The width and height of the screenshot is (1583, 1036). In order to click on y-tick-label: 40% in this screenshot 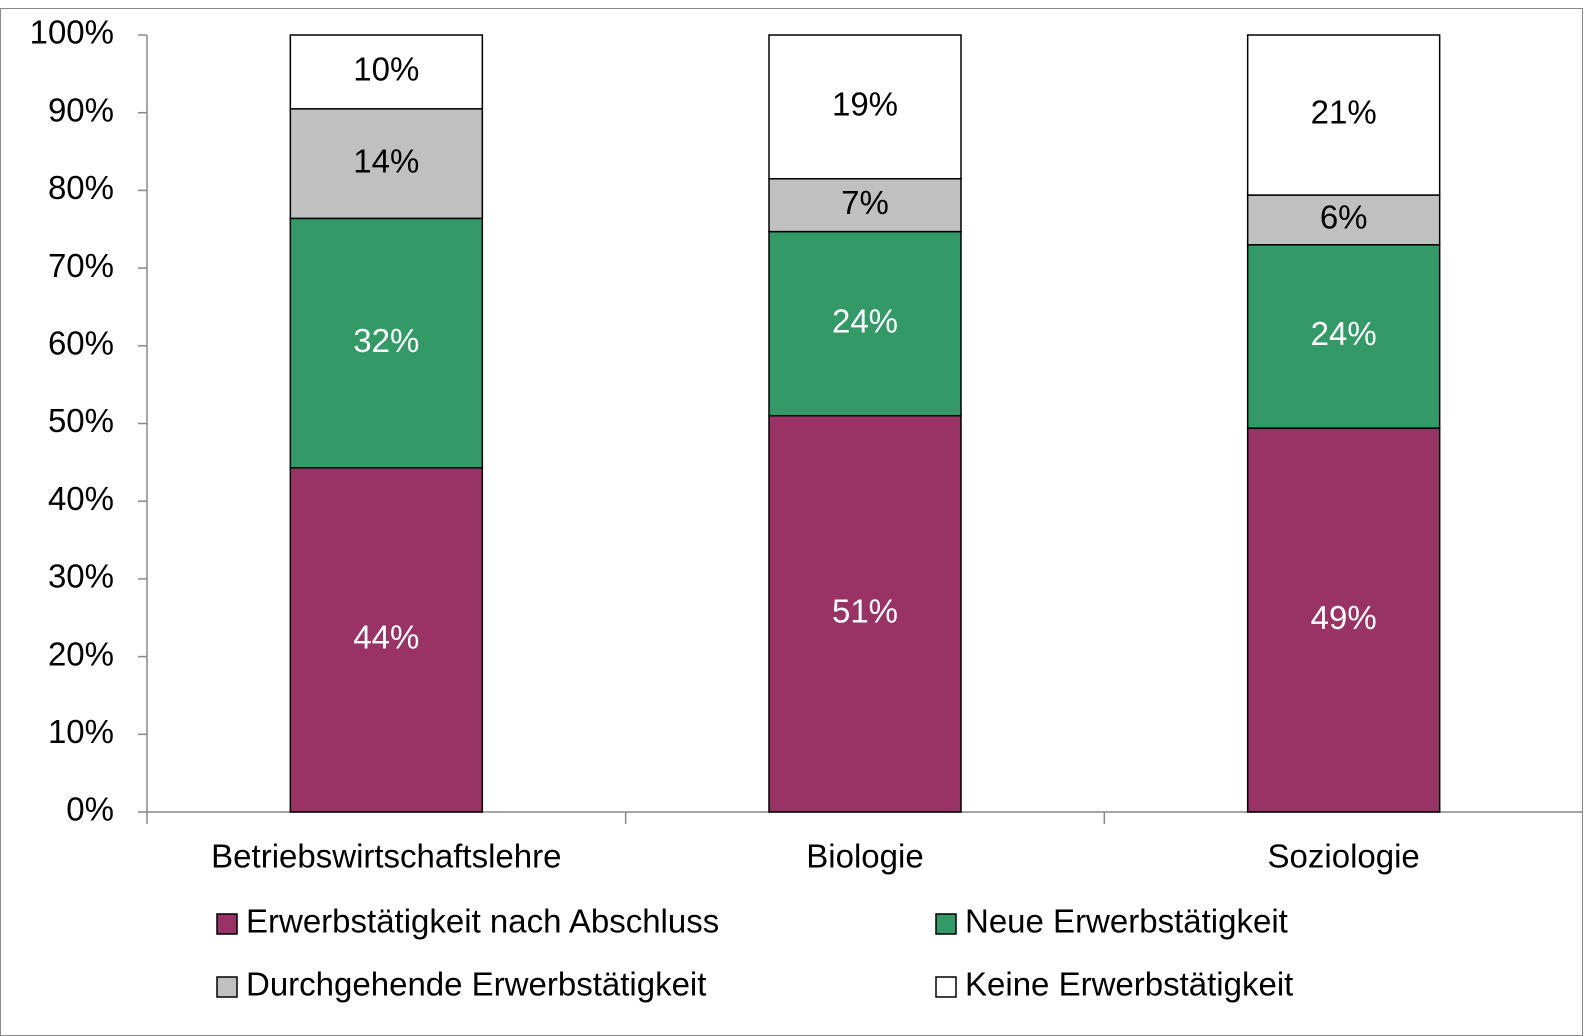, I will do `click(81, 498)`.